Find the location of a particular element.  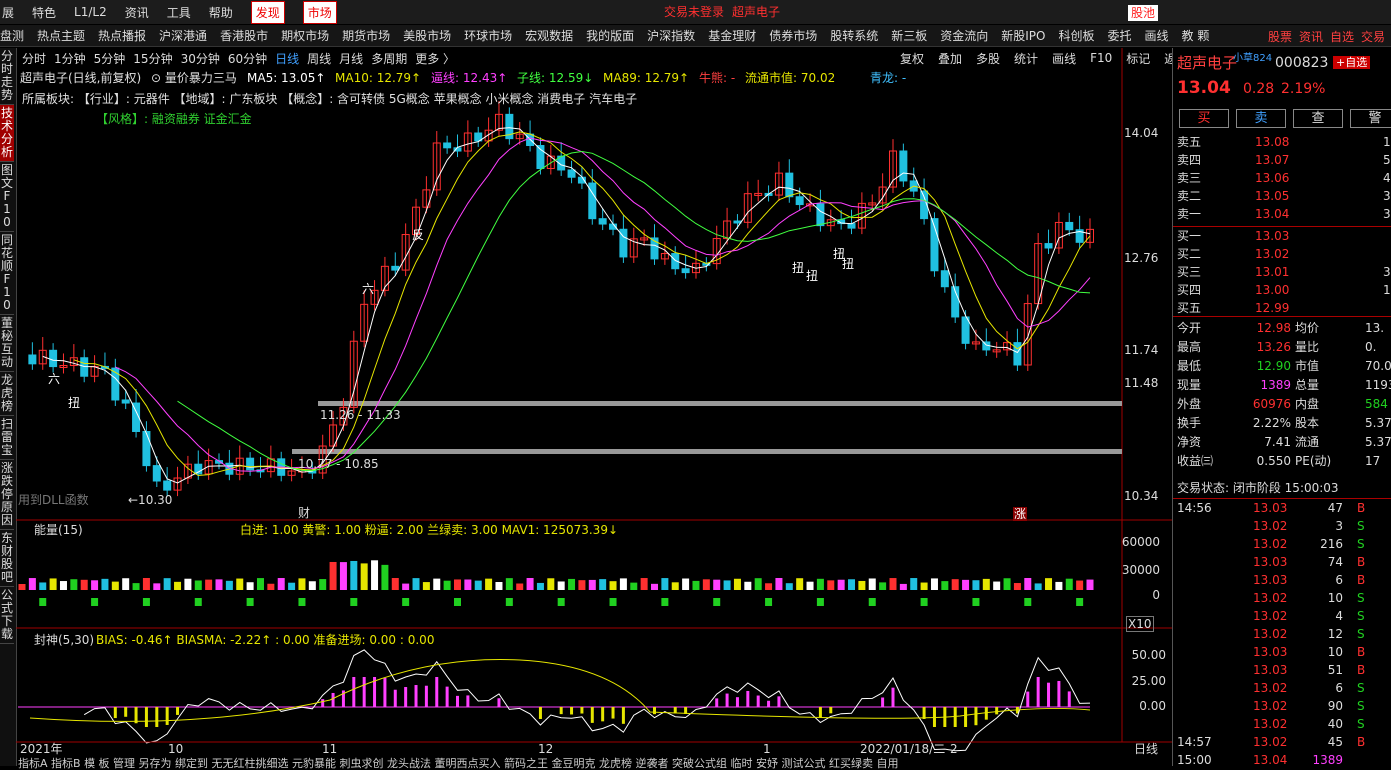

left-tab: 东财股吧 is located at coordinates (7, 558).